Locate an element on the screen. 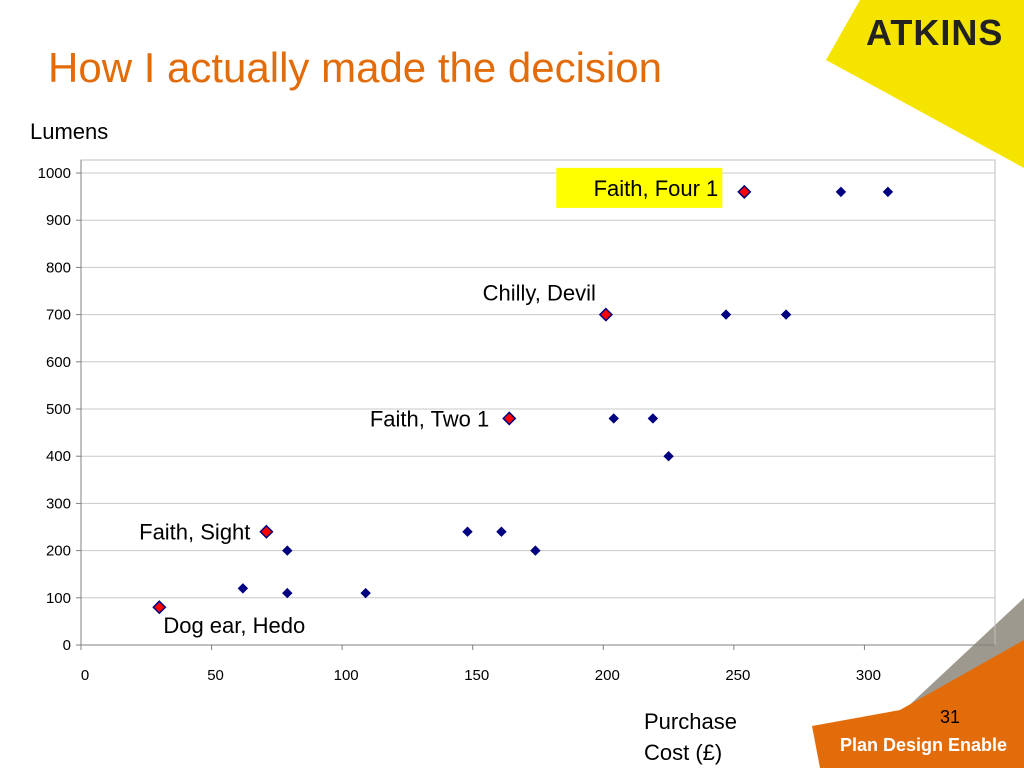  logo-yellow-shape is located at coordinates (925, 84).